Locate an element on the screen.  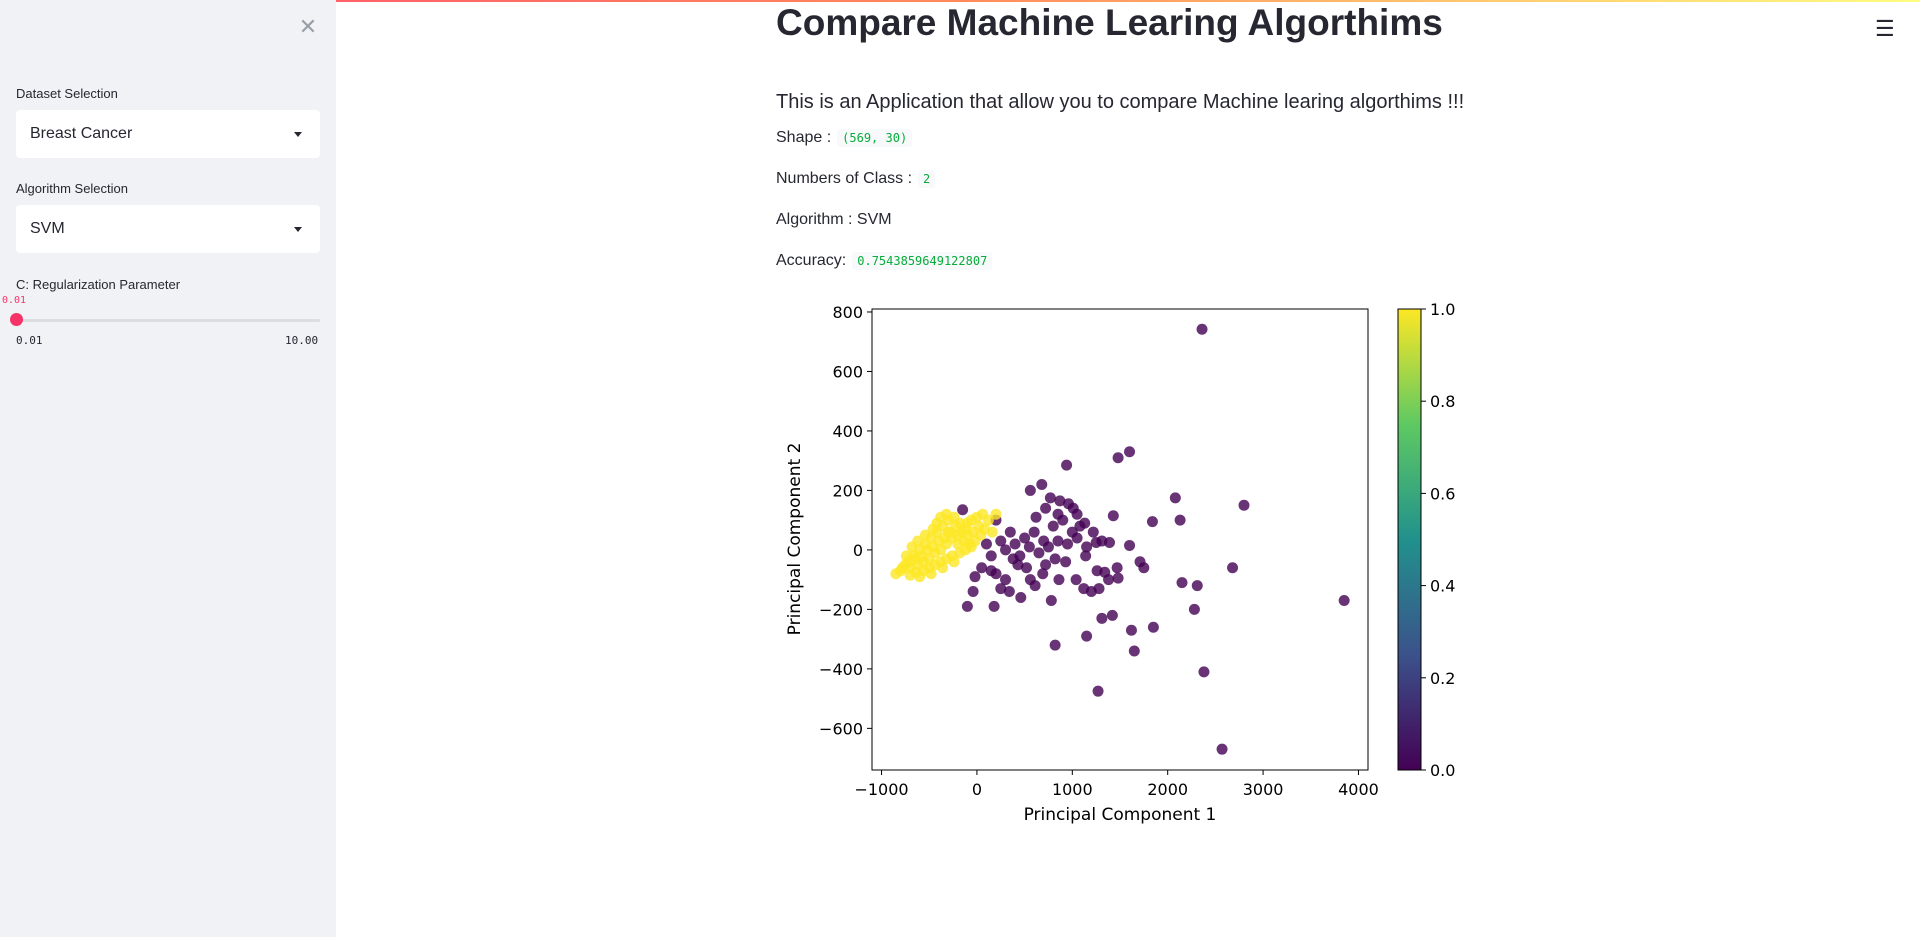
accuracy-info: Accuracy: 0.7543859649122807 is located at coordinates (884, 261).